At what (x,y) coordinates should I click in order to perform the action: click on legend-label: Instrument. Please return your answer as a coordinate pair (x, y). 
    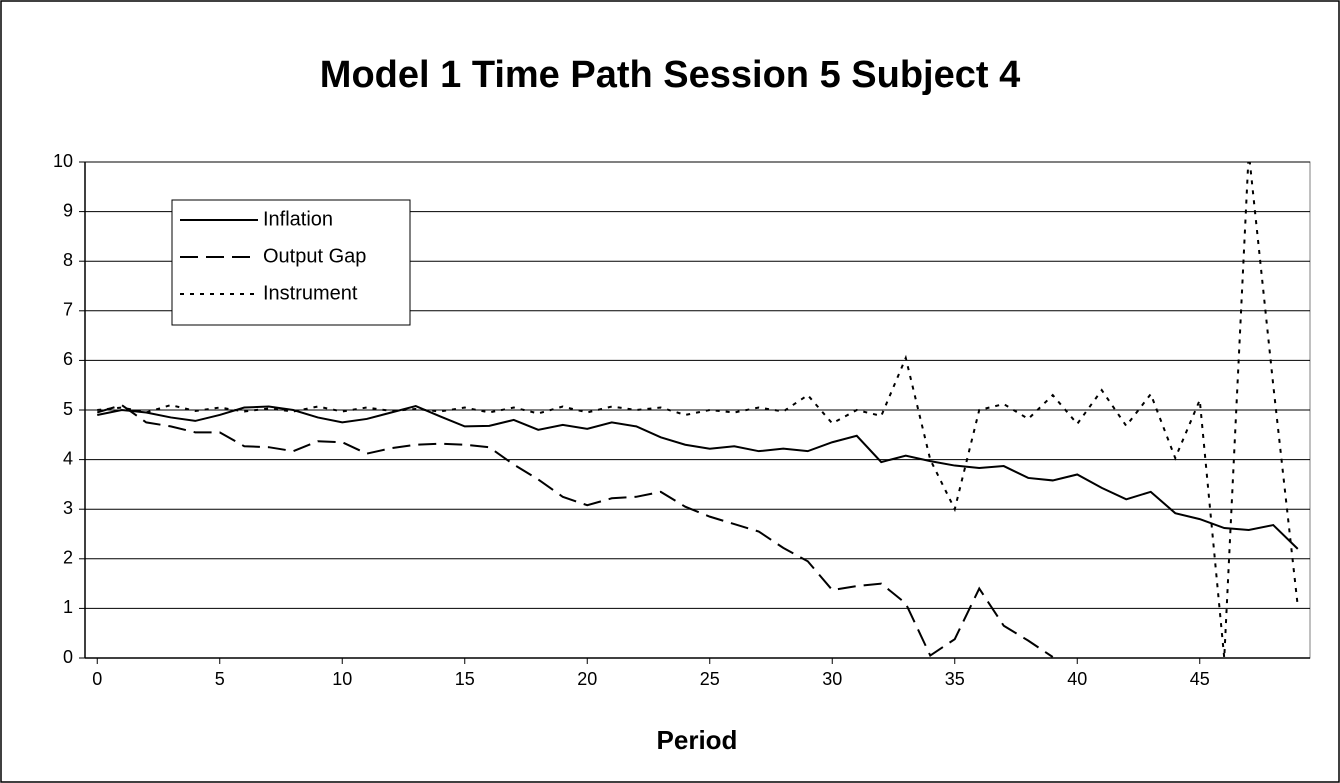
    Looking at the image, I should click on (310, 293).